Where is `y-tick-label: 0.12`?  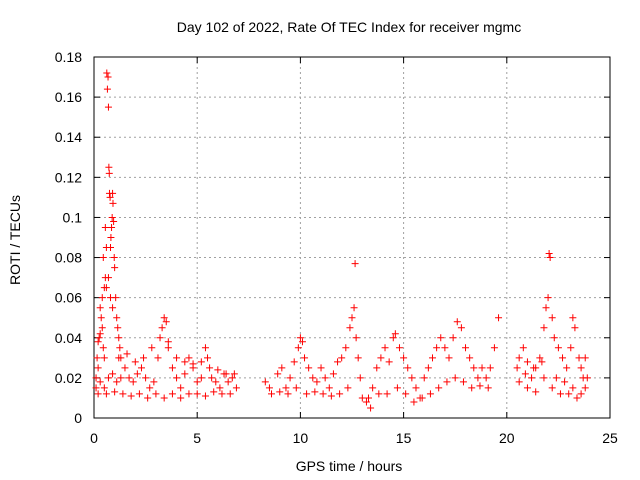
y-tick-label: 0.12 is located at coordinates (68, 177).